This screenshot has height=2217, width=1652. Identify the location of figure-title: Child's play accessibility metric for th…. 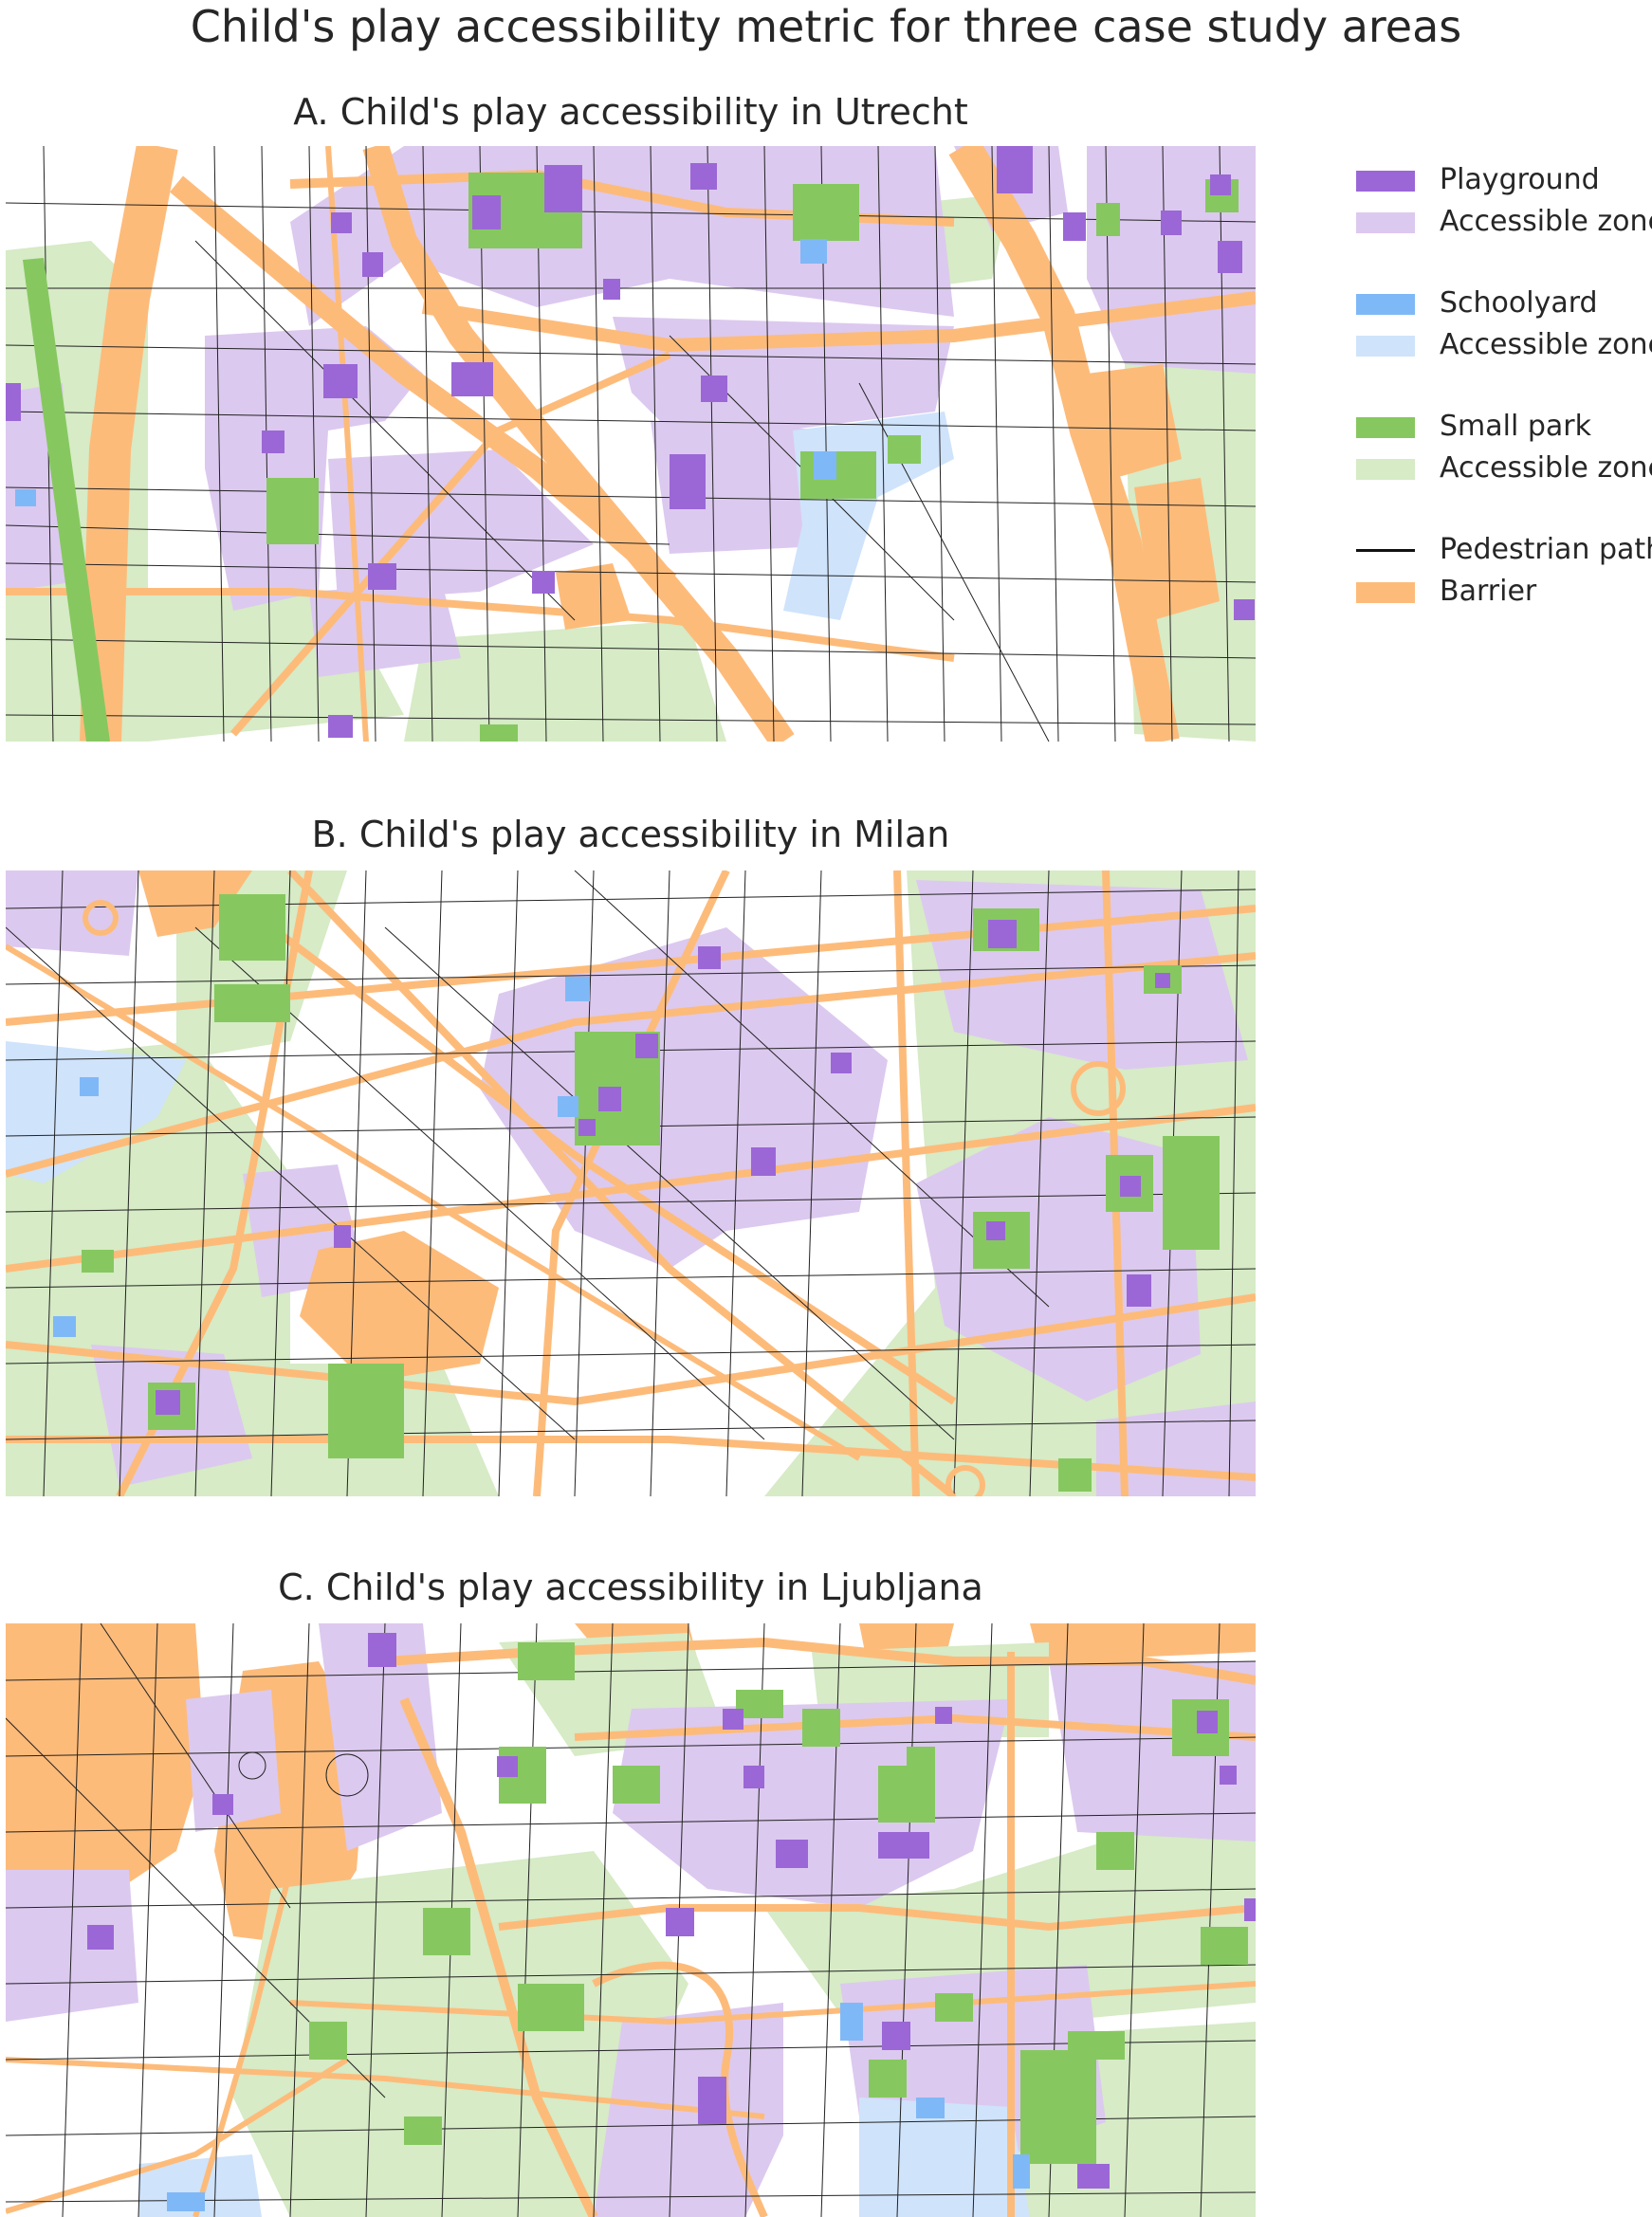
(826, 27).